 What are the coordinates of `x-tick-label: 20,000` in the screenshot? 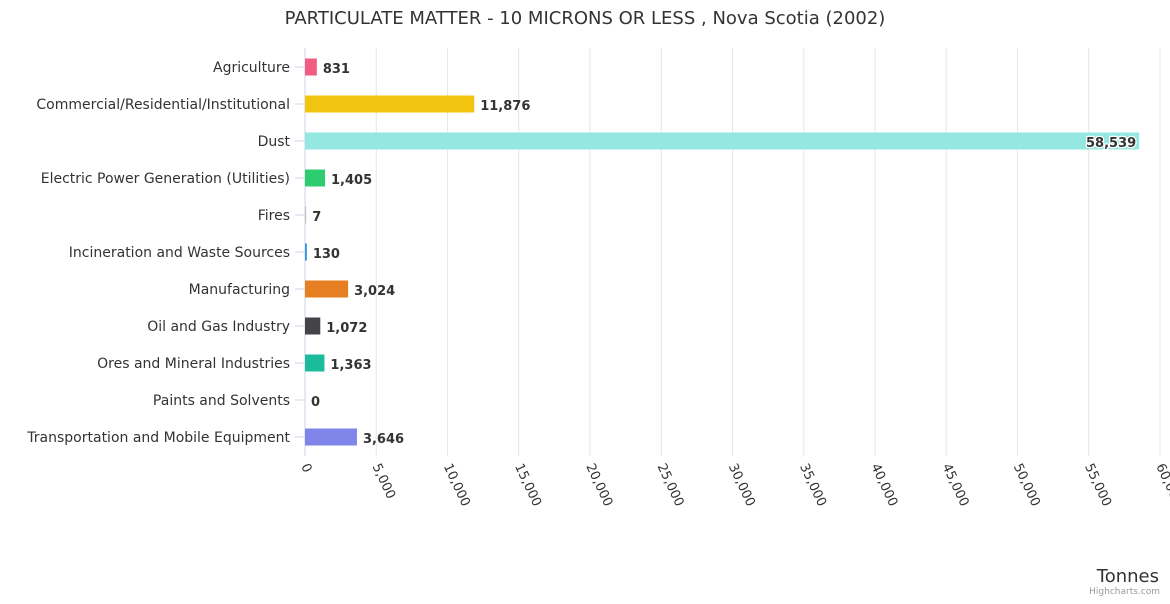 It's located at (598, 485).